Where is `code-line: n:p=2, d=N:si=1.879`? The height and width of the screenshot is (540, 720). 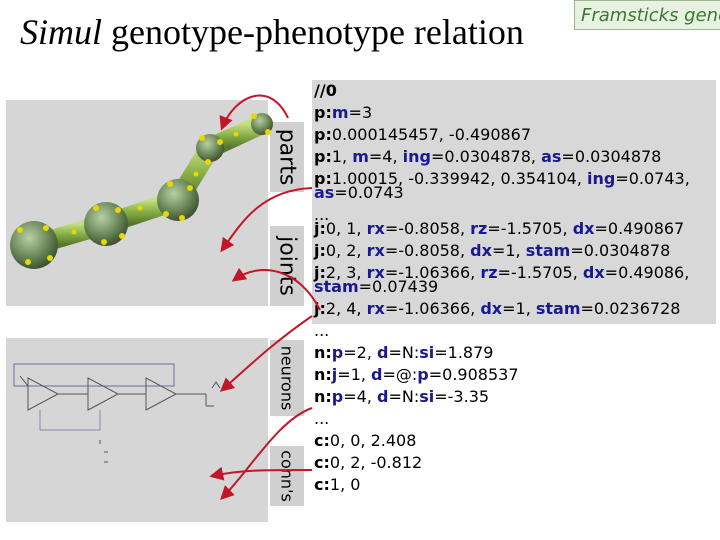
code-line: n:p=2, d=N:si=1.879 is located at coordinates (404, 352).